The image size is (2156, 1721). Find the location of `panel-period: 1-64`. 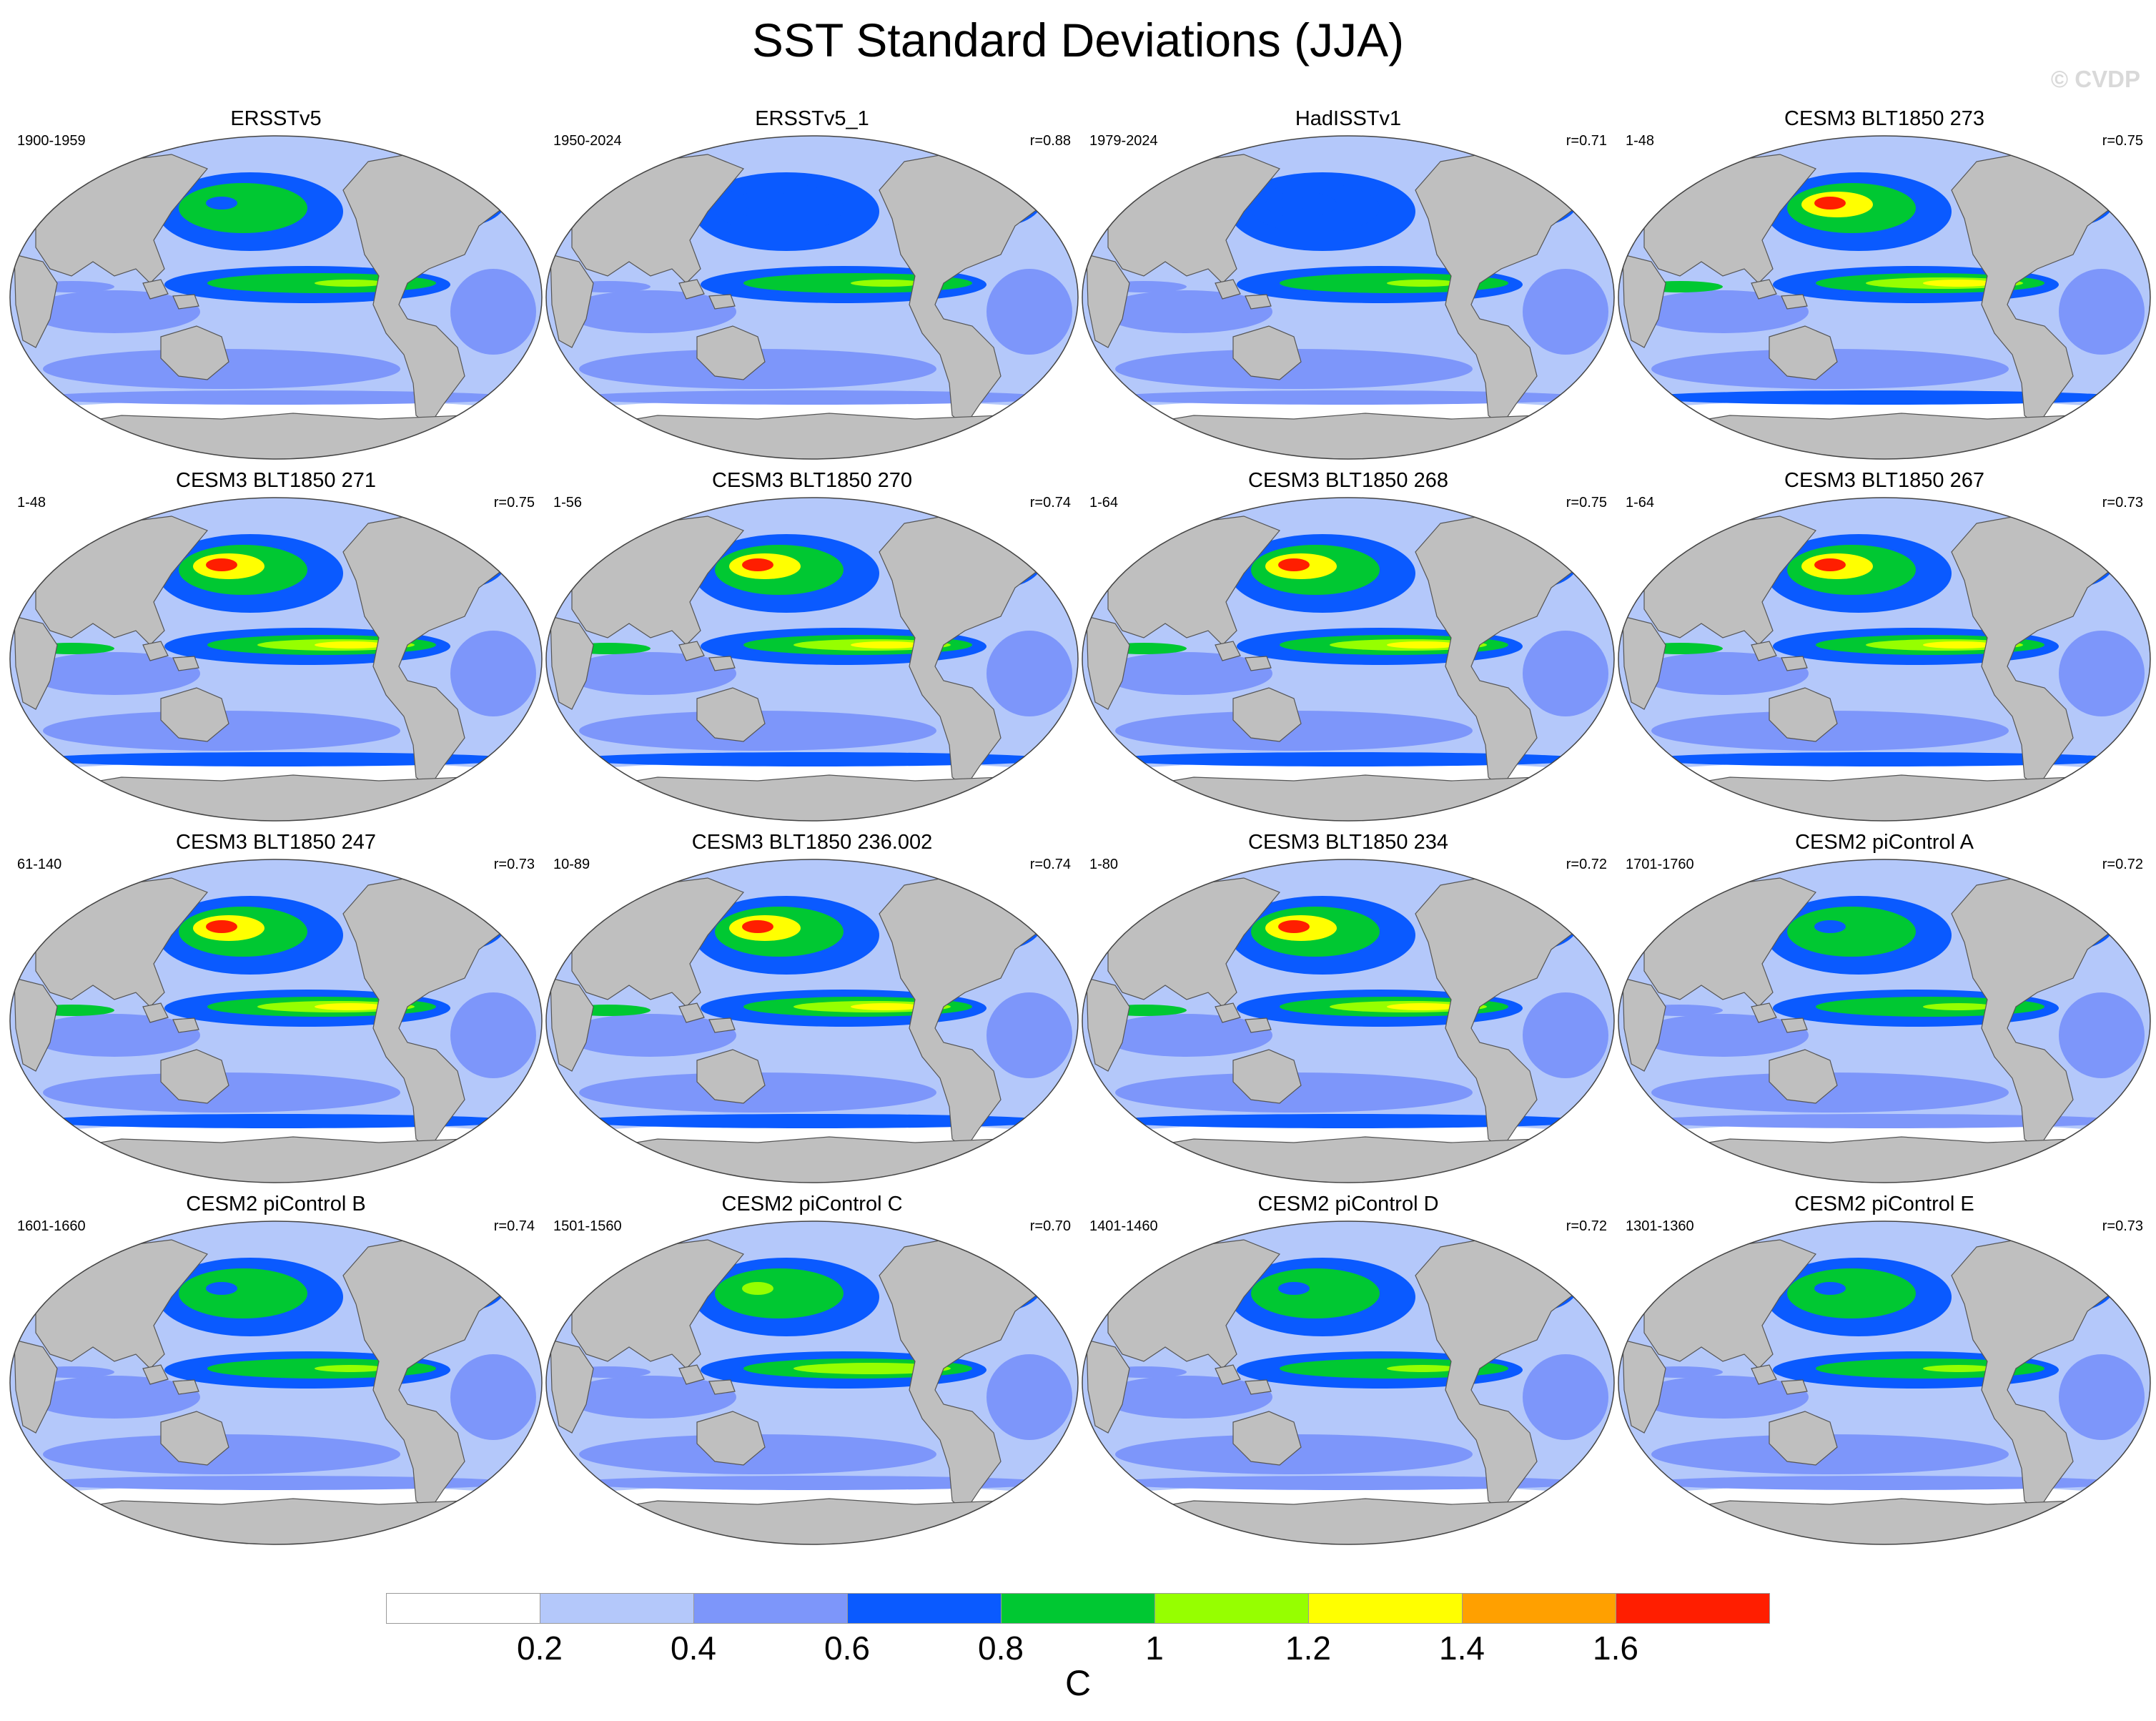

panel-period: 1-64 is located at coordinates (1640, 503).